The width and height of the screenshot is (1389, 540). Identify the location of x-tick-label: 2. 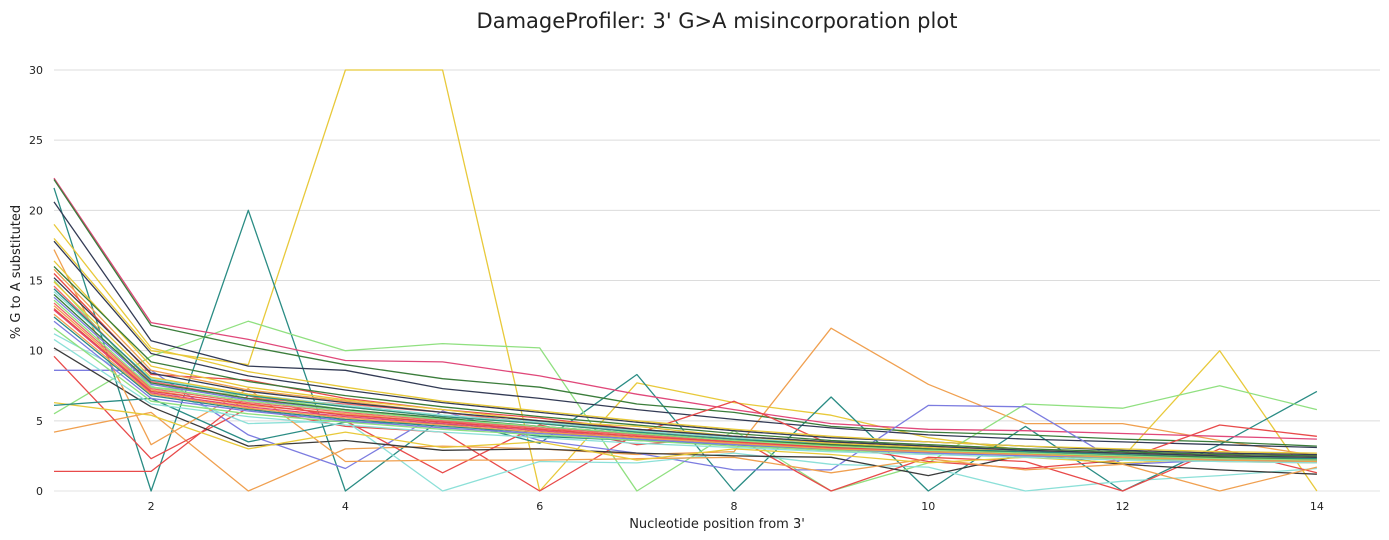
(151, 506).